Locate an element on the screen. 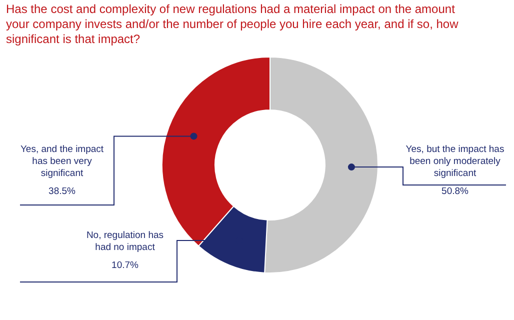  slice-label: No, regulation has had no impact is located at coordinates (125, 241).